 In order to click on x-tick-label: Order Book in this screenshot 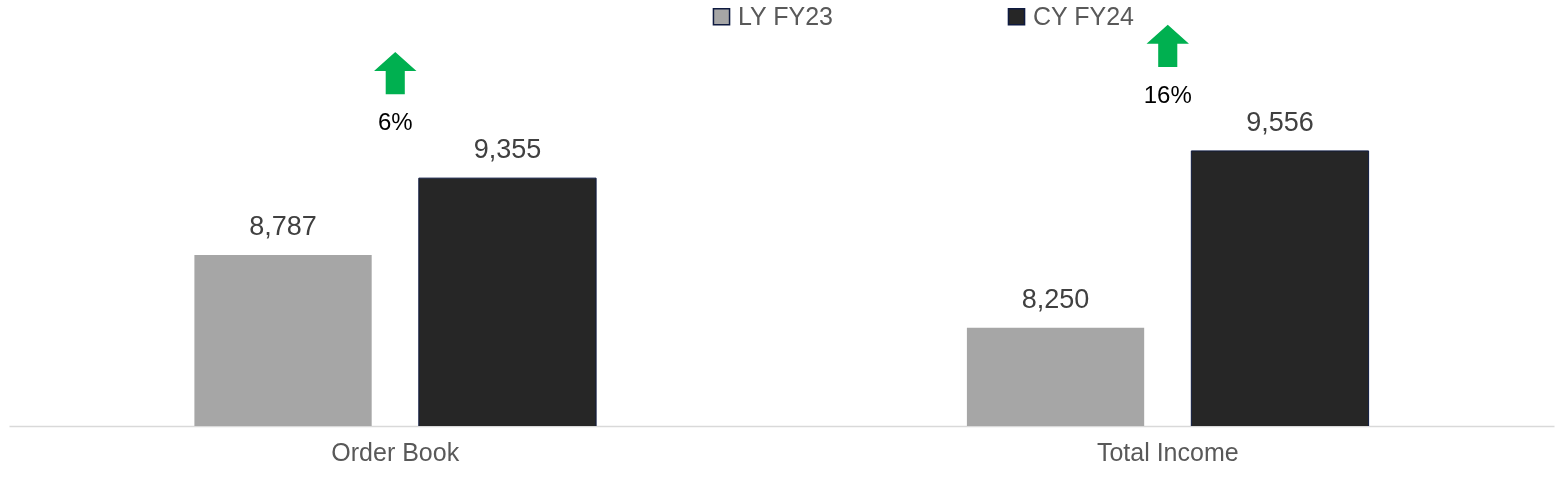, I will do `click(395, 451)`.